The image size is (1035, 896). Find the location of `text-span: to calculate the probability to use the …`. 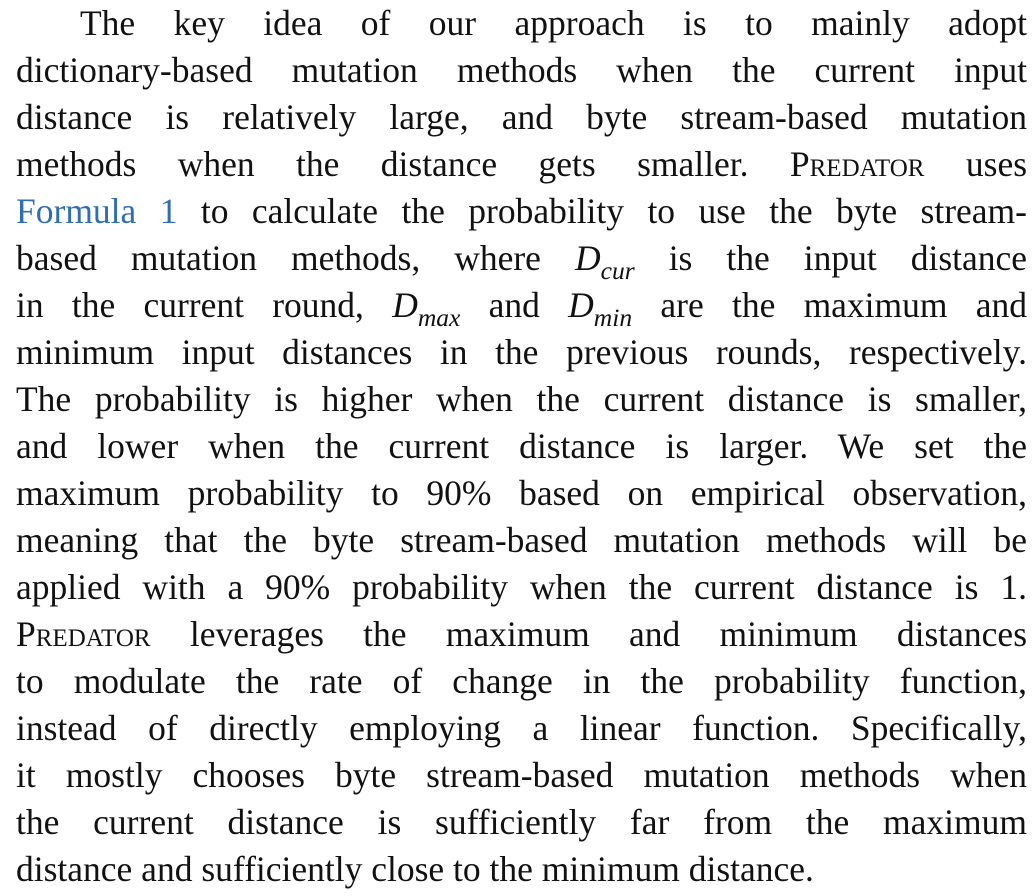

text-span: to calculate the probability to use the … is located at coordinates (613, 211).